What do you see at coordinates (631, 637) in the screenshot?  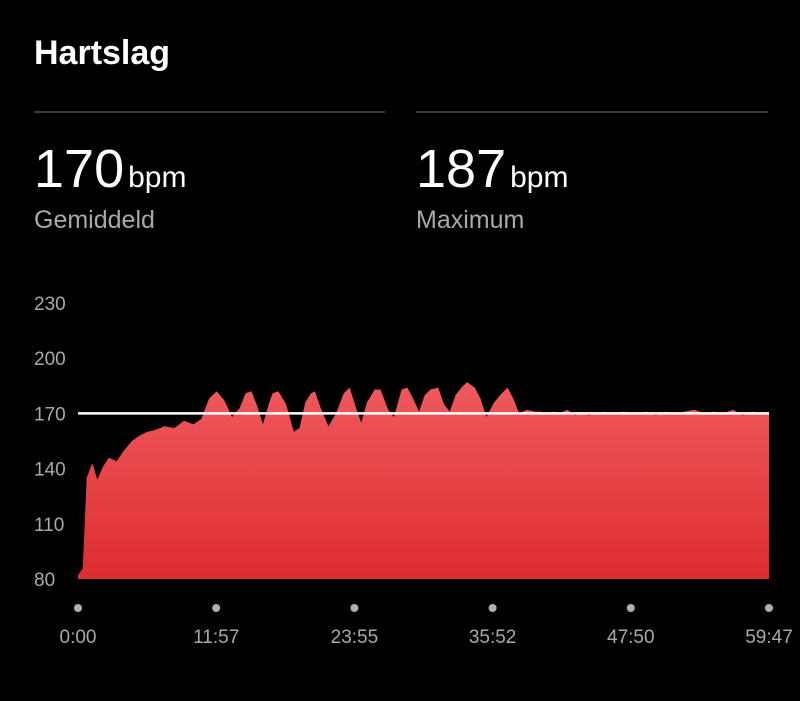 I see `x-tick-label: 47:50` at bounding box center [631, 637].